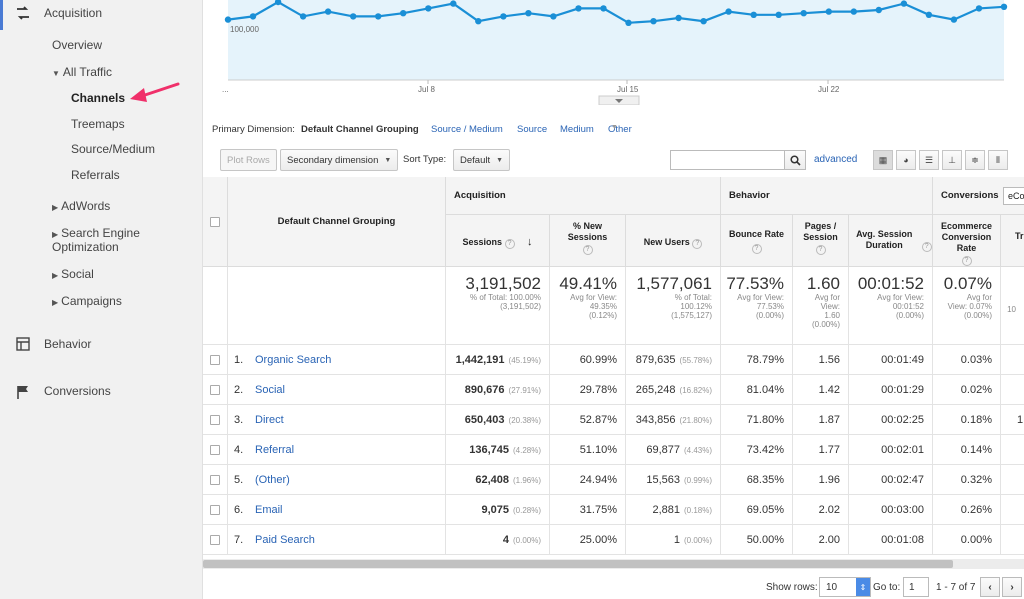  What do you see at coordinates (98, 124) in the screenshot?
I see `nav-treemaps: Treemaps` at bounding box center [98, 124].